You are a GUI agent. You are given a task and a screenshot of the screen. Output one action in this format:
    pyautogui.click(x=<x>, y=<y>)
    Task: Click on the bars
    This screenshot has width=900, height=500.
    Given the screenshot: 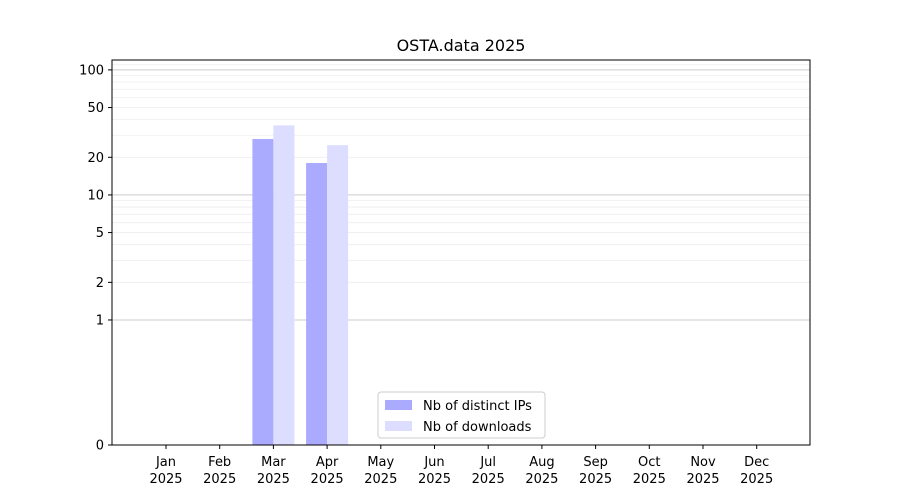 What is the action you would take?
    pyautogui.click(x=300, y=285)
    